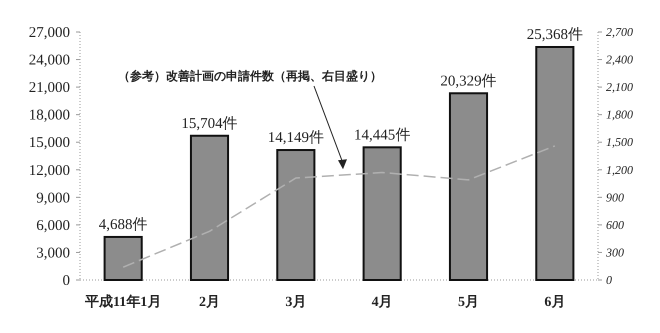 The height and width of the screenshot is (333, 660). What do you see at coordinates (49, 33) in the screenshot?
I see `y-tick-label: 27,000` at bounding box center [49, 33].